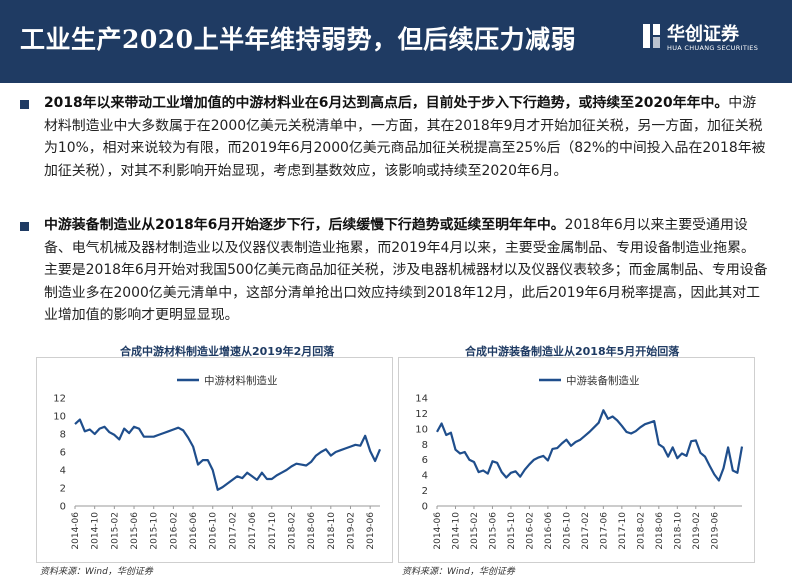 The height and width of the screenshot is (577, 792). Describe the element at coordinates (703, 34) in the screenshot. I see `logo-text-cn: 华创证券` at that location.